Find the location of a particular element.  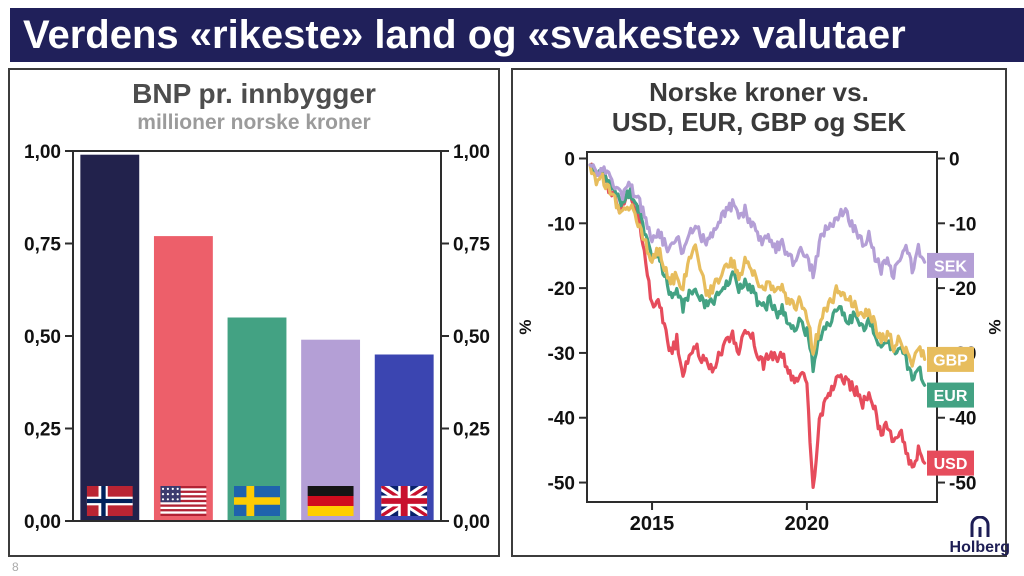

gdp-chart-title: BNP pr. innbygger is located at coordinates (254, 93).